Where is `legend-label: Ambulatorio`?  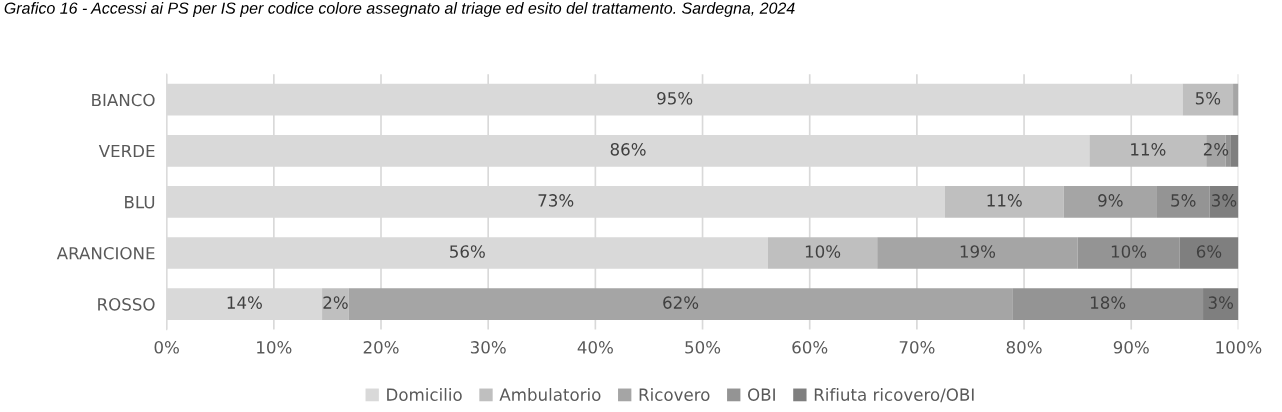 legend-label: Ambulatorio is located at coordinates (550, 394).